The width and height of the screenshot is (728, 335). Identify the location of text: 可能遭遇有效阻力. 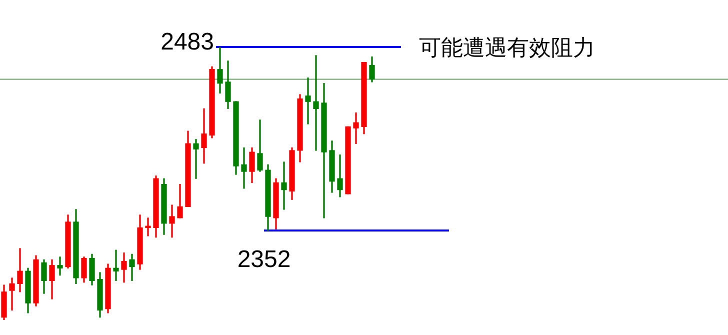
(507, 47).